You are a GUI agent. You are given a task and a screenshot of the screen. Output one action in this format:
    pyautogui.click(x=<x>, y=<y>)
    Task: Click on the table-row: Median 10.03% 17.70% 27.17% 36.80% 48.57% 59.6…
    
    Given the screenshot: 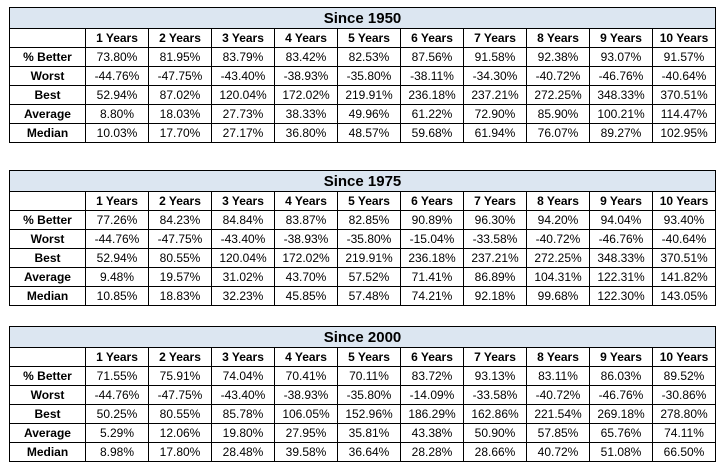 What is the action you would take?
    pyautogui.click(x=363, y=133)
    